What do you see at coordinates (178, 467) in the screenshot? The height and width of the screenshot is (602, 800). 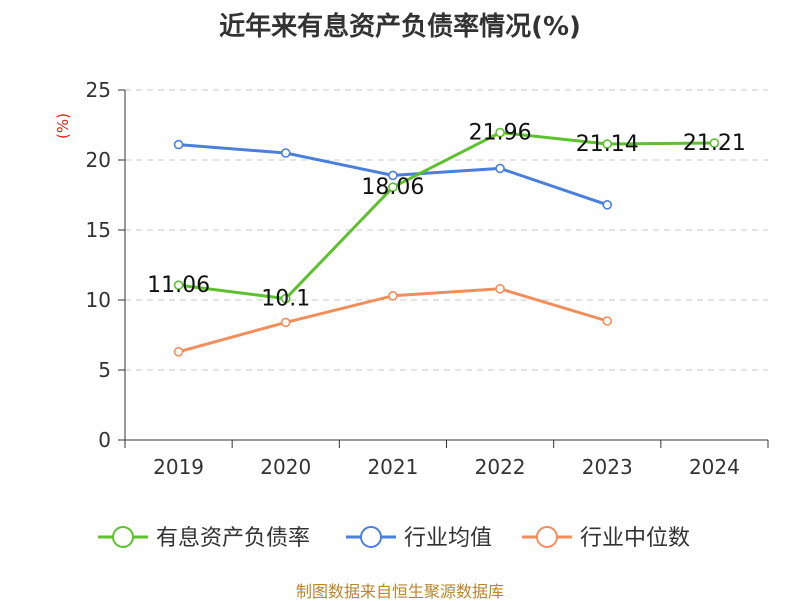 I see `x-tick-label: 2019` at bounding box center [178, 467].